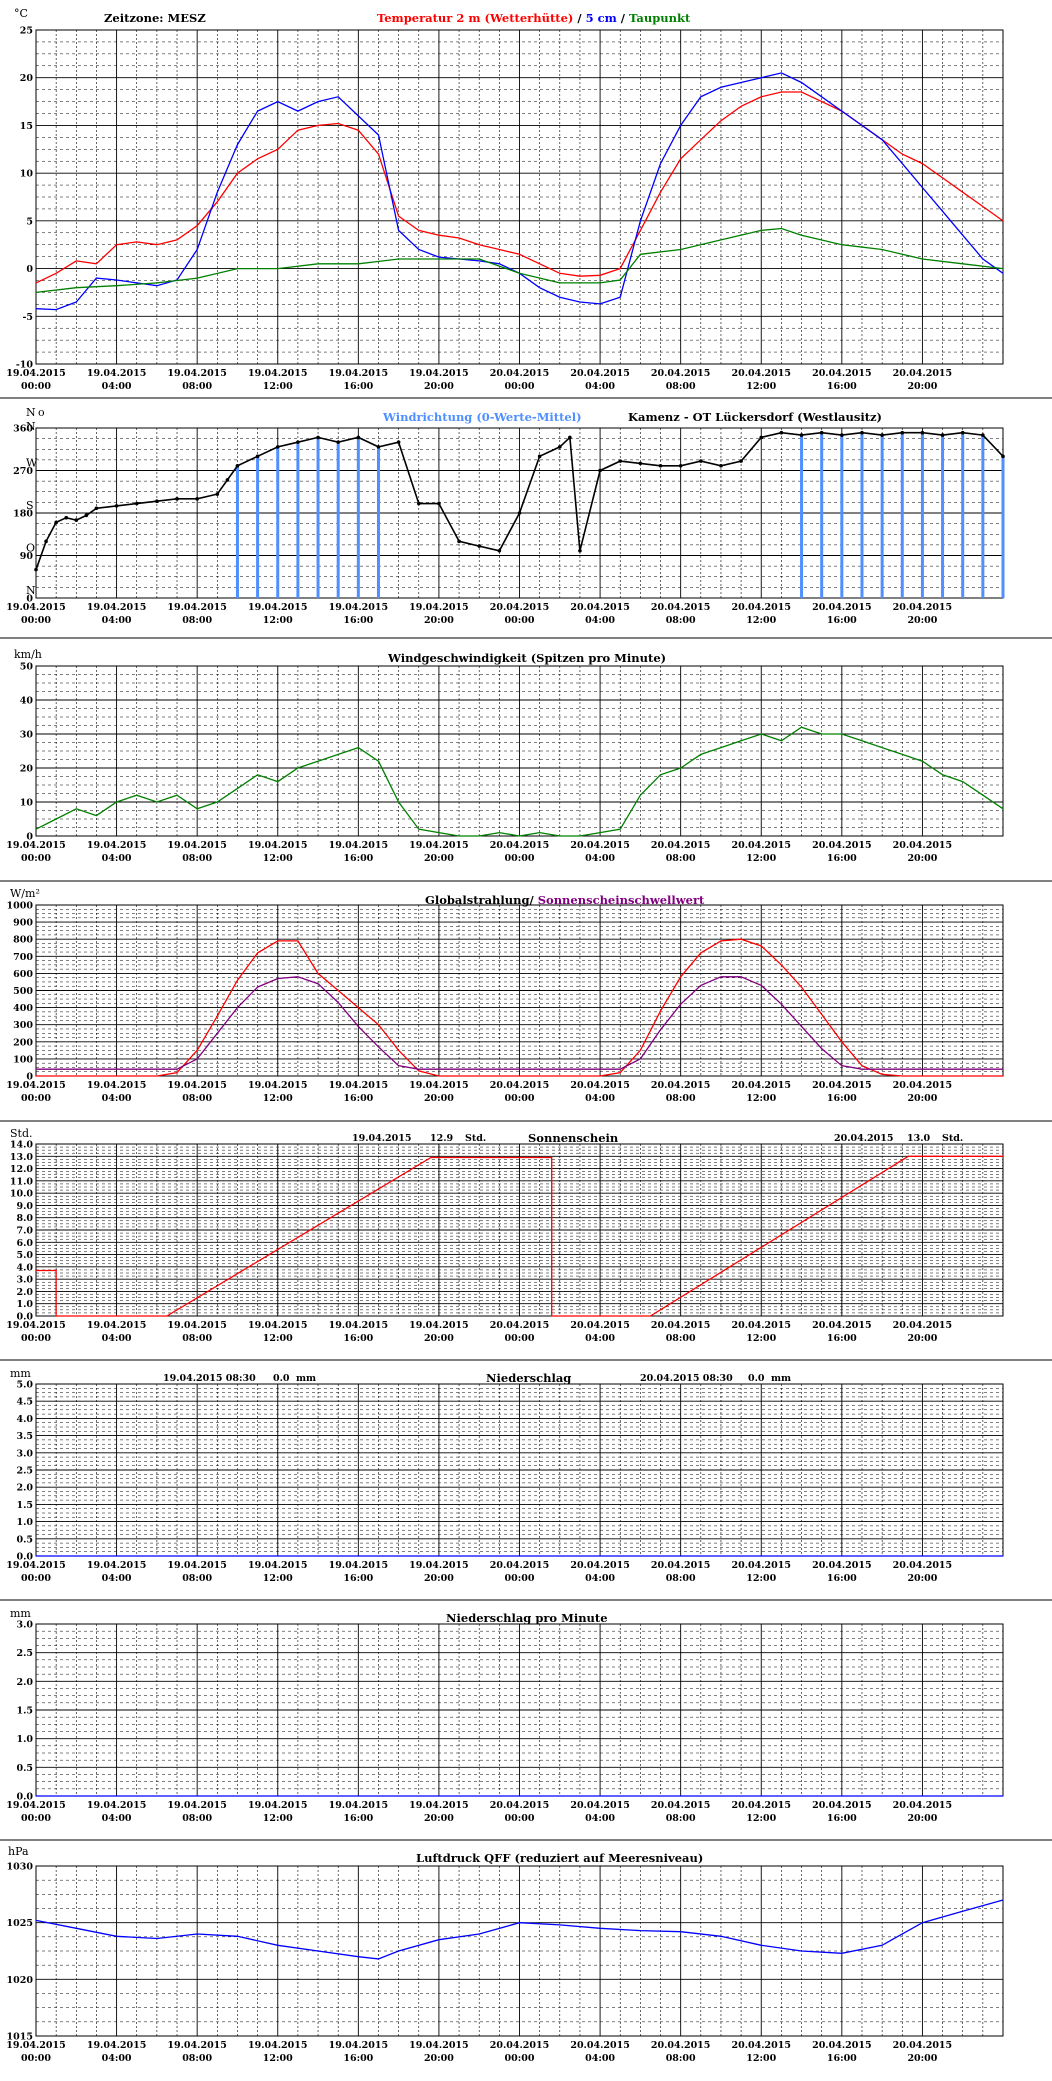  I want to click on series-label-t5: 5 cm, so click(601, 18).